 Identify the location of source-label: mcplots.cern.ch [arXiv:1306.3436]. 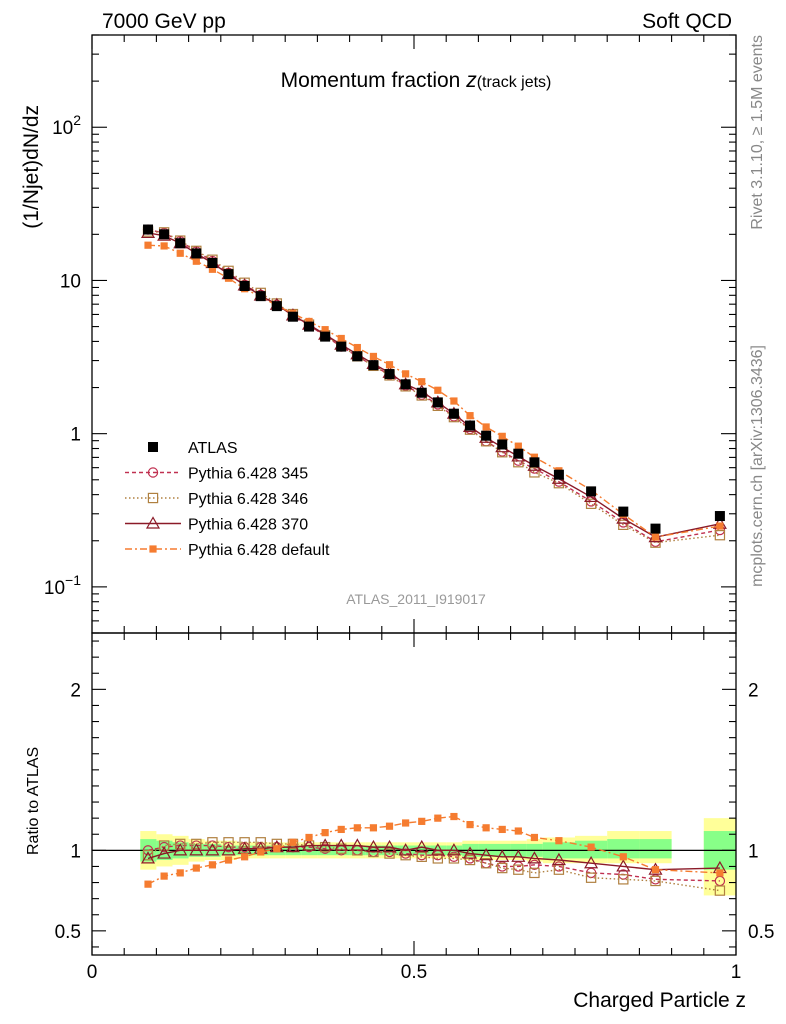
(757, 466).